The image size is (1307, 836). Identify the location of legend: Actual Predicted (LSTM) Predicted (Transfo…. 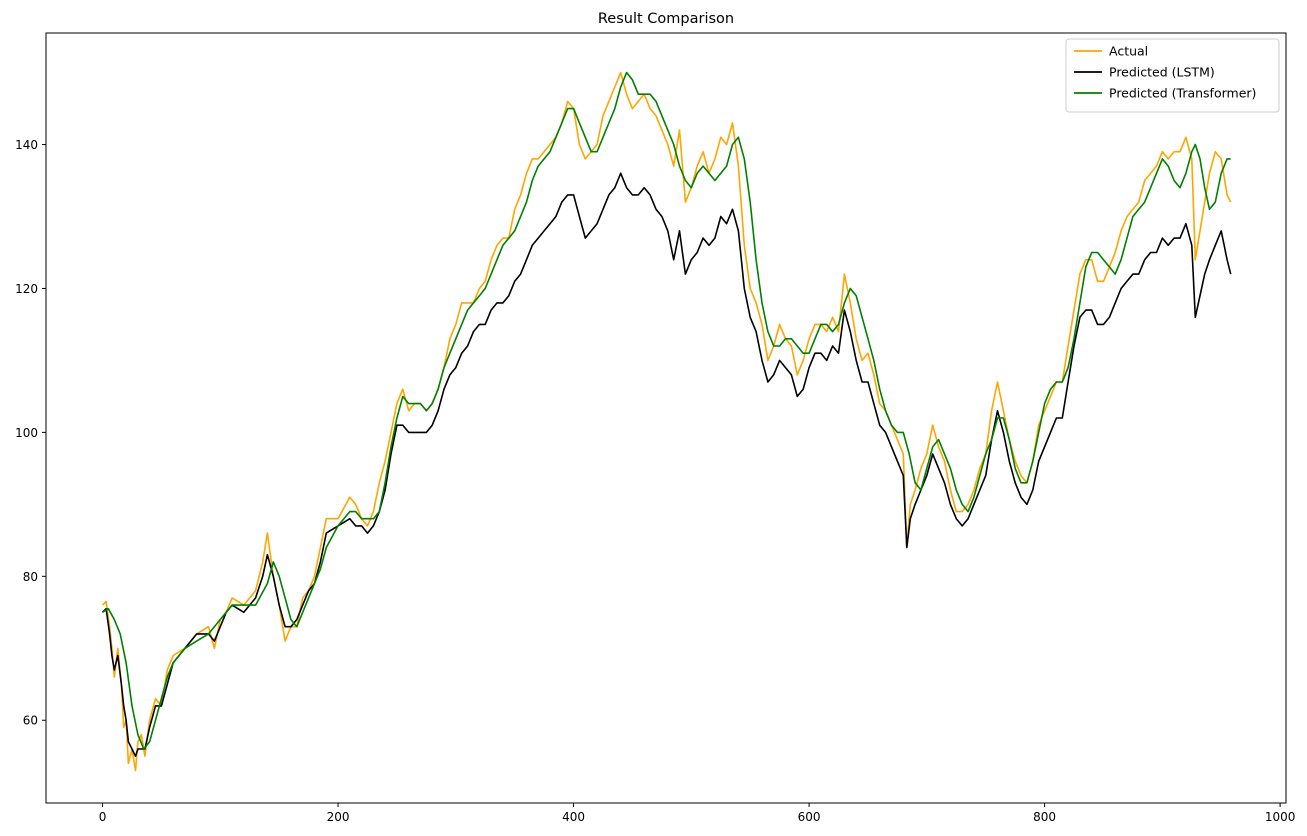
(1172, 75).